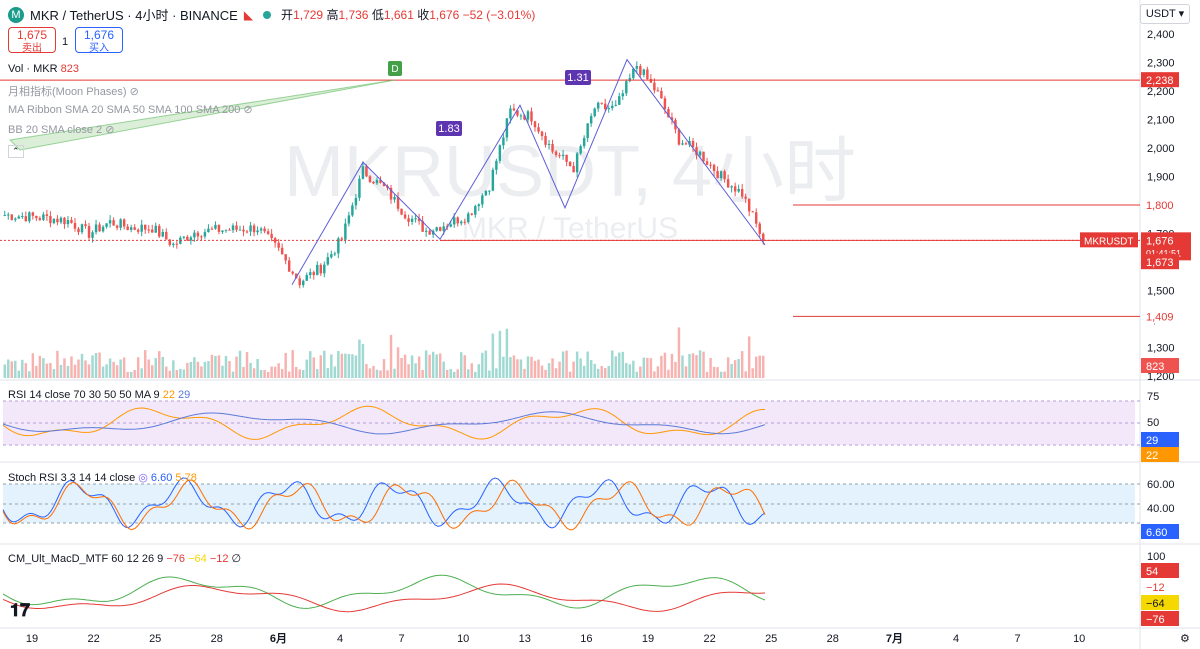  What do you see at coordinates (1108, 241) in the screenshot?
I see `symbol-badge: MKRUSDT` at bounding box center [1108, 241].